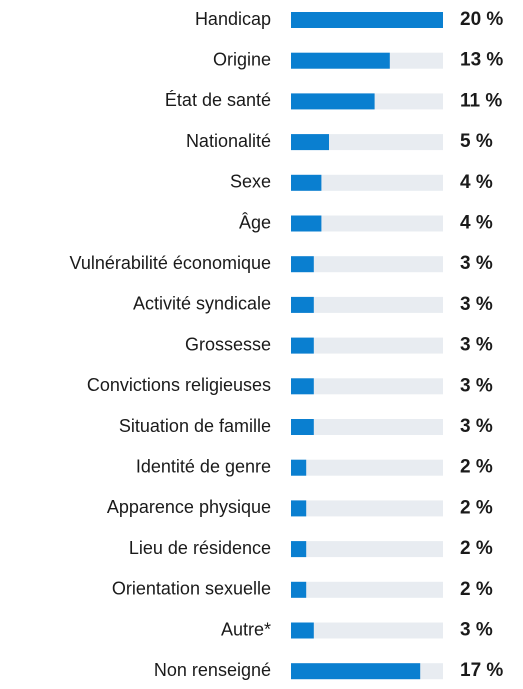 The width and height of the screenshot is (523, 689). What do you see at coordinates (212, 670) in the screenshot?
I see `category-label: Non renseigné` at bounding box center [212, 670].